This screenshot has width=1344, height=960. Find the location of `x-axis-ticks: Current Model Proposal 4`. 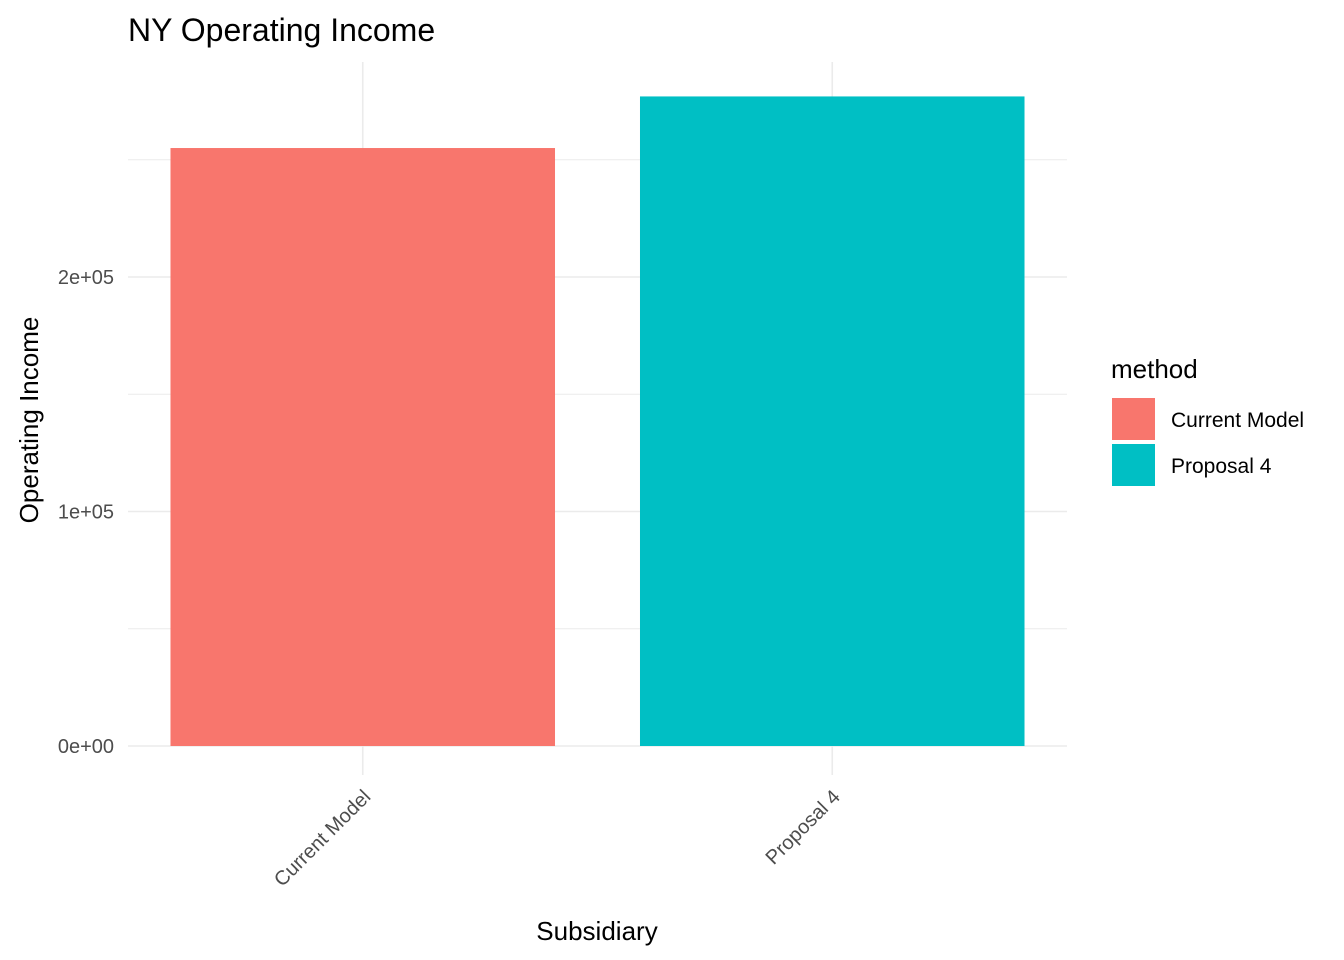

x-axis-ticks: Current Model Proposal 4 is located at coordinates (557, 838).